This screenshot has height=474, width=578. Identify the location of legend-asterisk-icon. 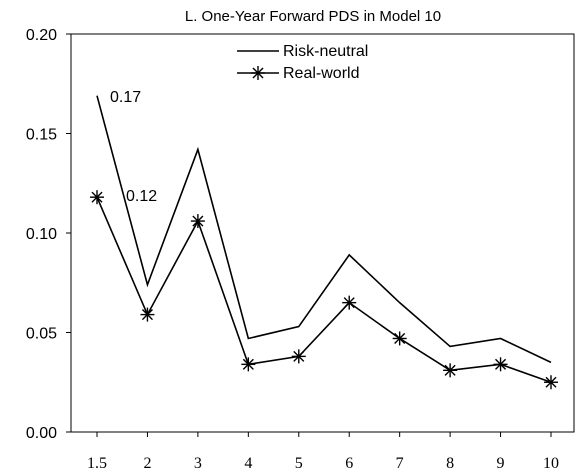
(258, 73).